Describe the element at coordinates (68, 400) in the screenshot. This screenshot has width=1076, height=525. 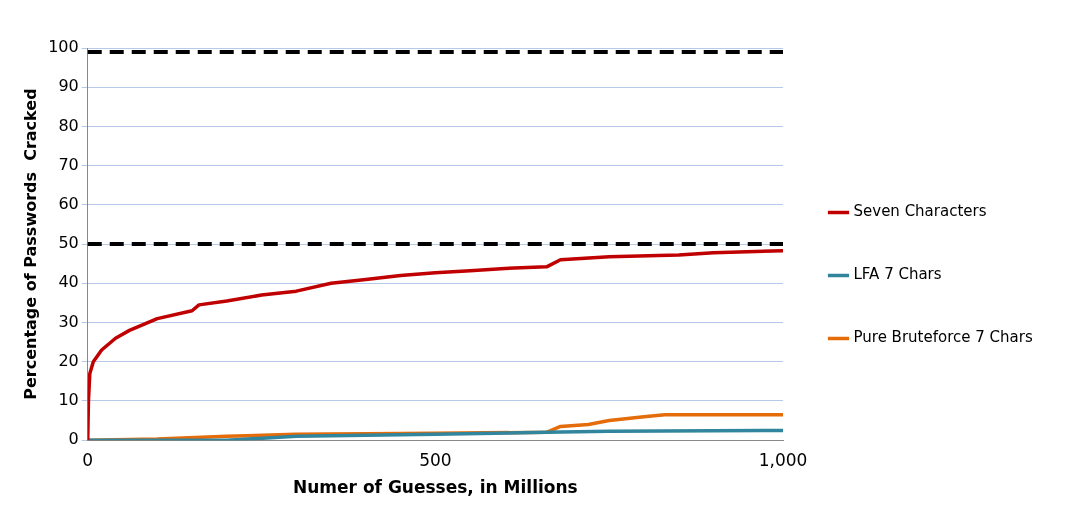
I see `y-tick-label: 10` at that location.